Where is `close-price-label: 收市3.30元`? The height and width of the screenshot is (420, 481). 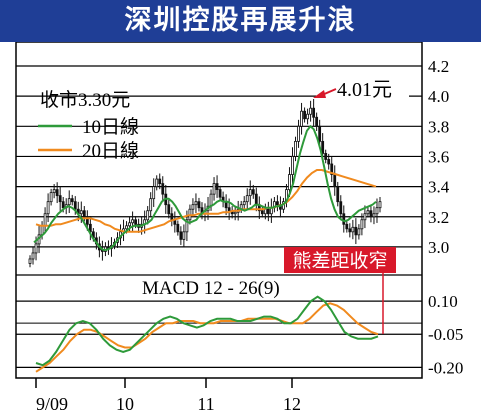
close-price-label: 收市3.30元 is located at coordinates (85, 100).